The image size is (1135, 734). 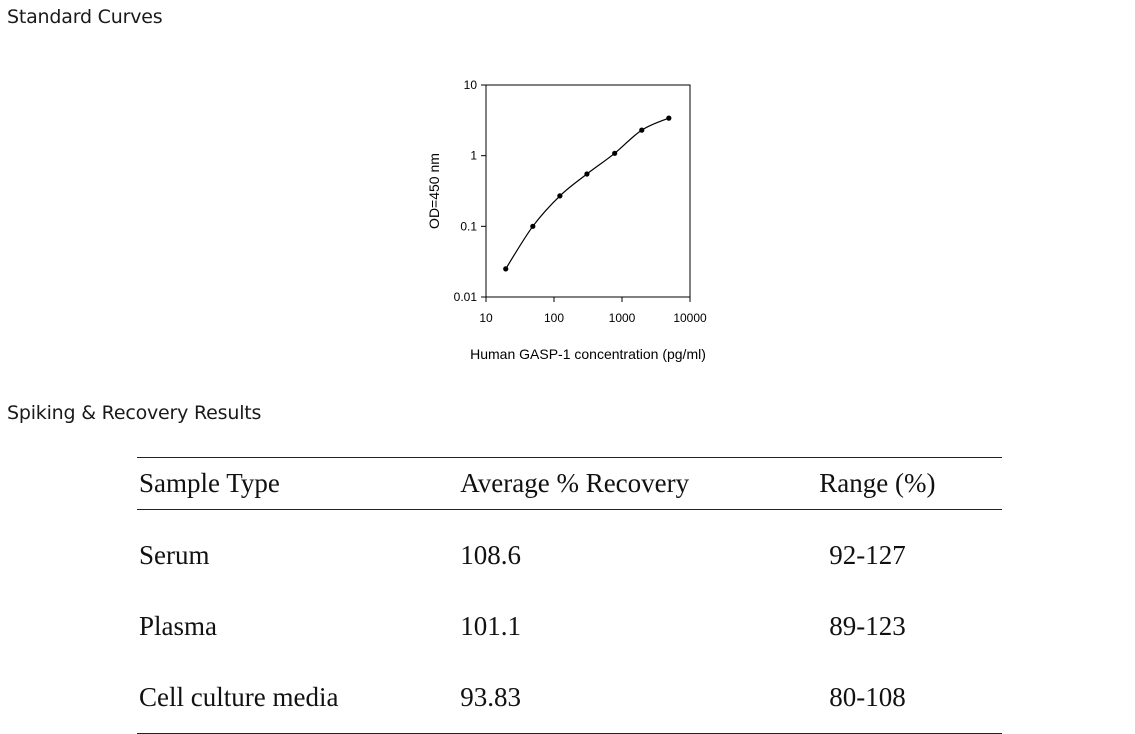 I want to click on cell-sample-type: Plasma, so click(x=178, y=626).